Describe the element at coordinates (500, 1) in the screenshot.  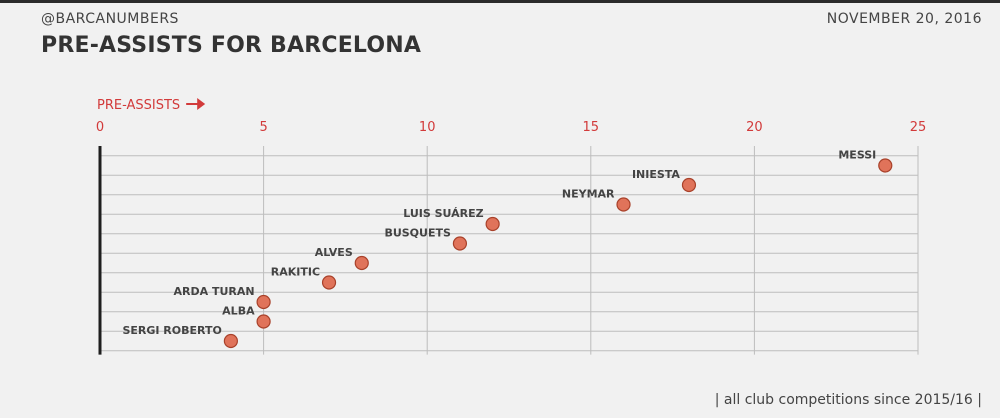
I see `top-border` at that location.